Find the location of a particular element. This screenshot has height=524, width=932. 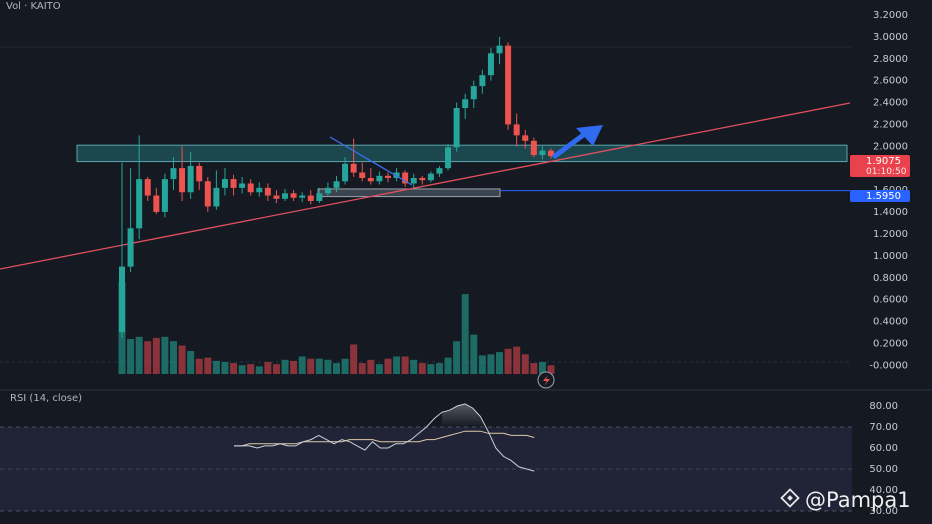

lightning-marker is located at coordinates (546, 380).